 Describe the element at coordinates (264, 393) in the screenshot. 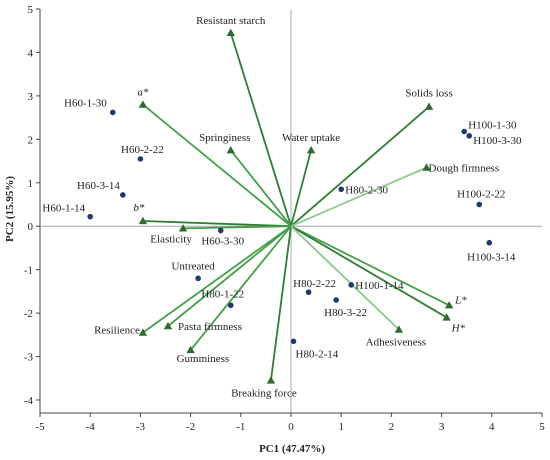

I see `loading-label: Breaking force` at that location.